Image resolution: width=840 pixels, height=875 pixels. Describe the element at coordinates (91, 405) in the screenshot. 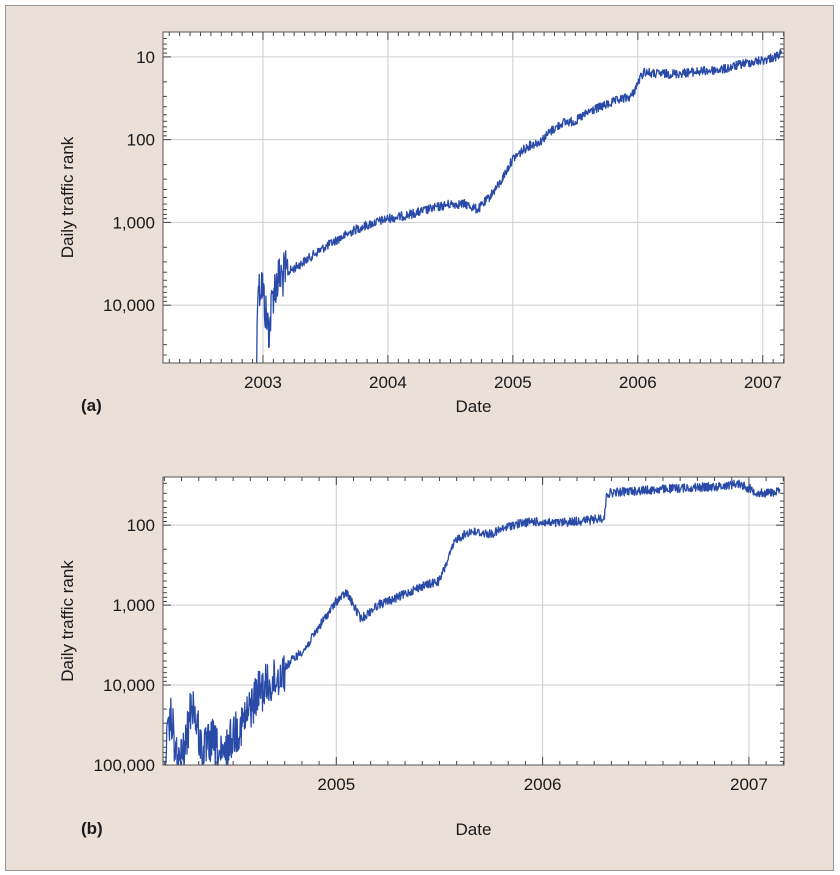

I see `panel-label: (a)` at that location.